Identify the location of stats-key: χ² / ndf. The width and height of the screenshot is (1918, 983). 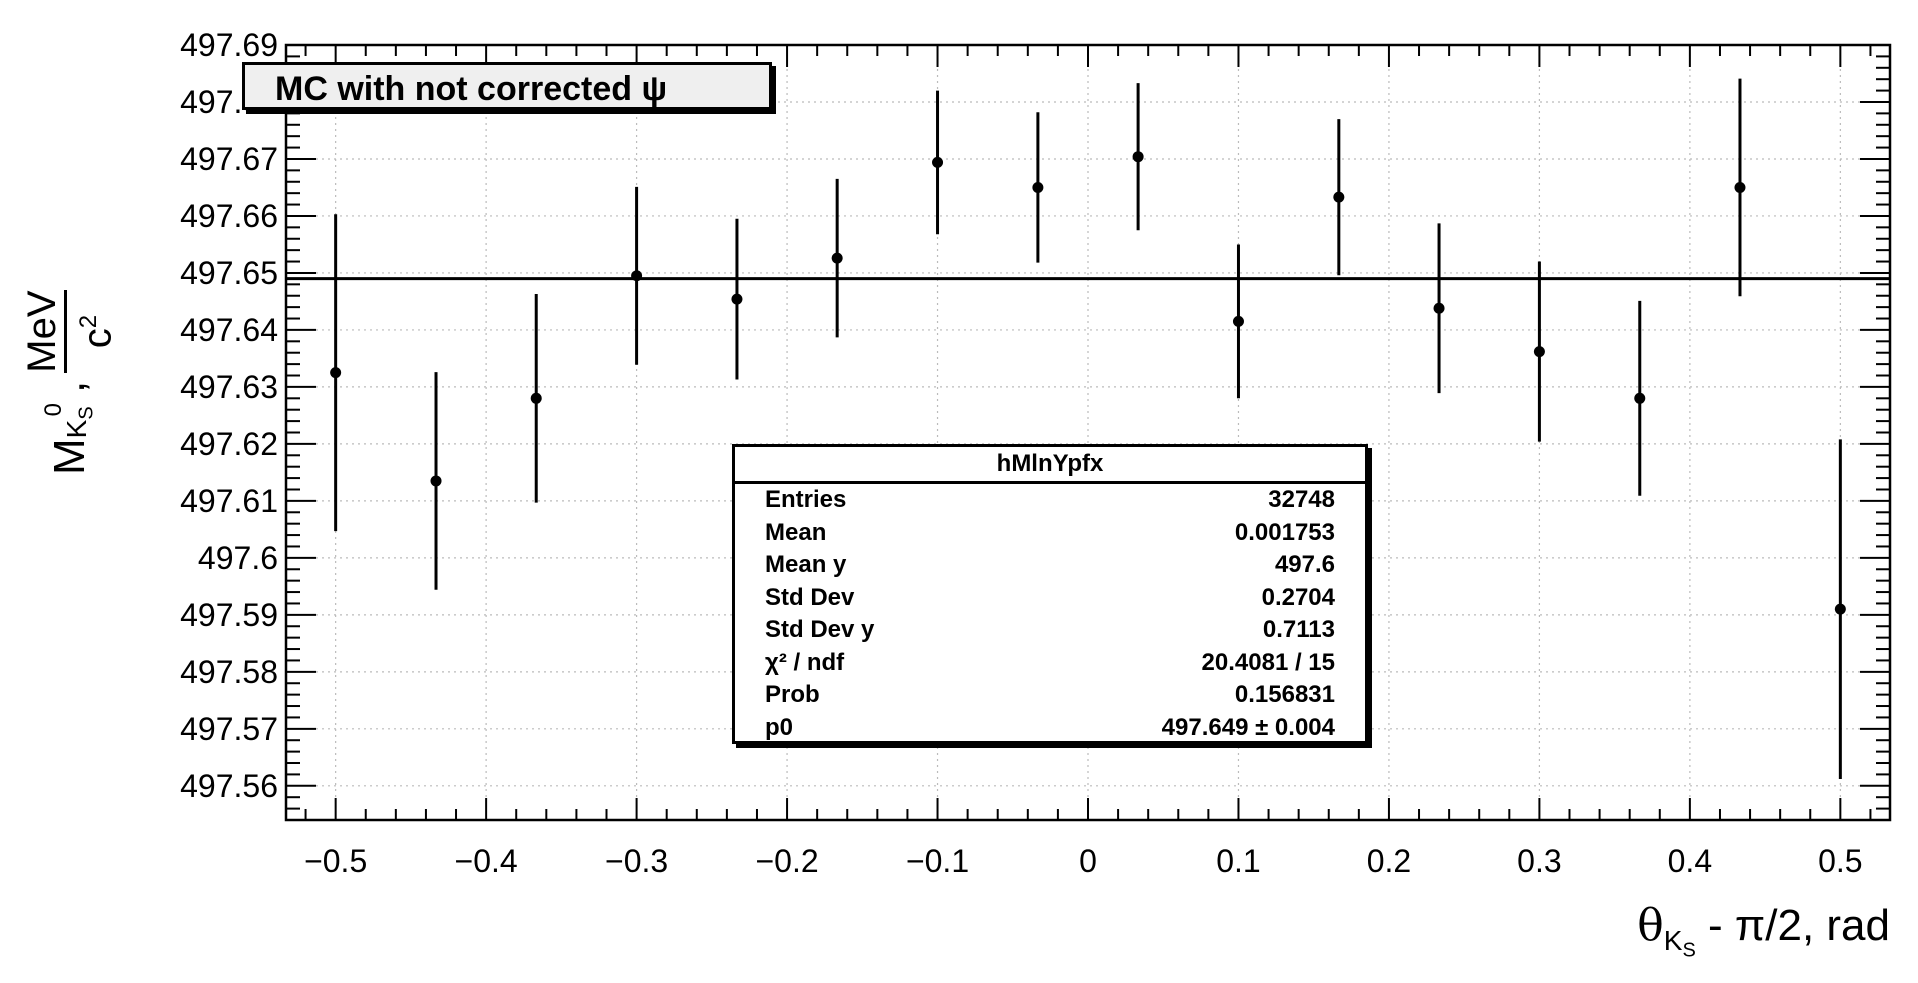
(805, 662).